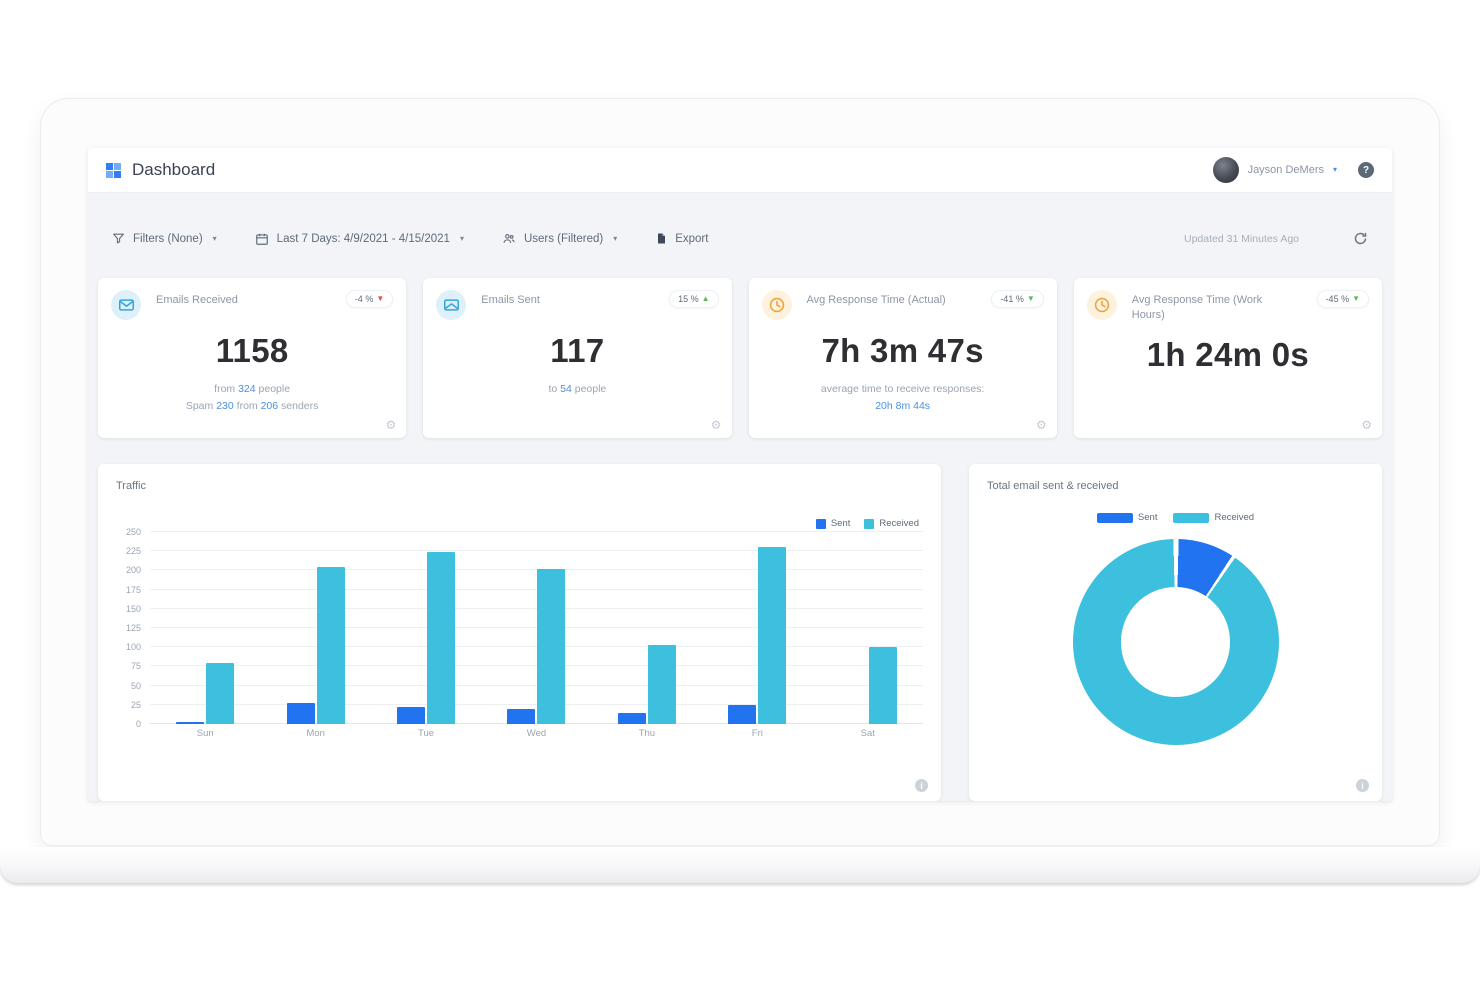 The image size is (1480, 987). I want to click on stat-card-header: Avg Response Time (Work Hours) -45 % ▼, so click(1227, 307).